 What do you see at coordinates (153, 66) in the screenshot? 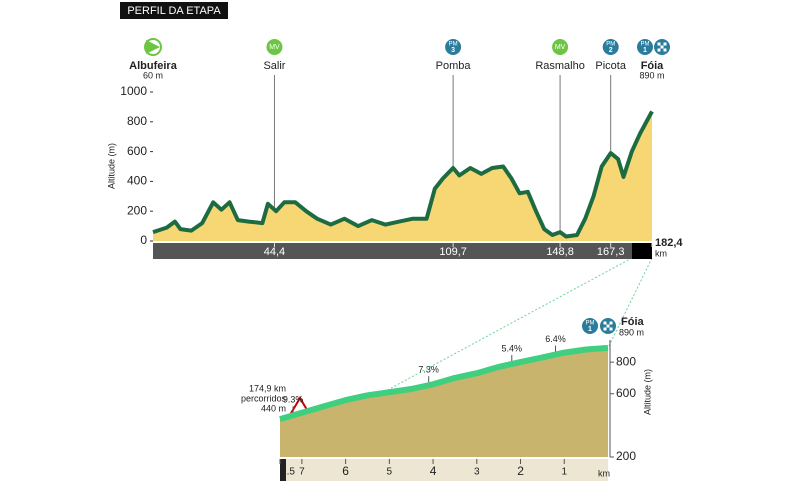
I see `place-name: Albufeira` at bounding box center [153, 66].